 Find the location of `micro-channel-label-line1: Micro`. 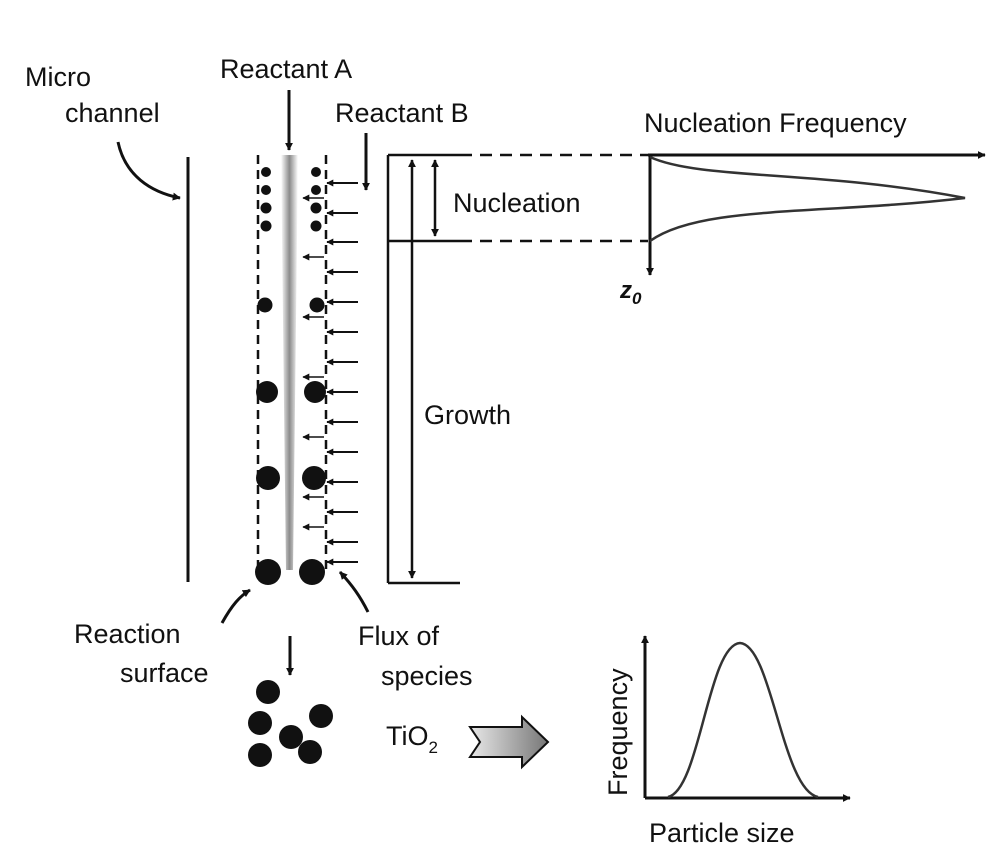

micro-channel-label-line1: Micro is located at coordinates (58, 77).